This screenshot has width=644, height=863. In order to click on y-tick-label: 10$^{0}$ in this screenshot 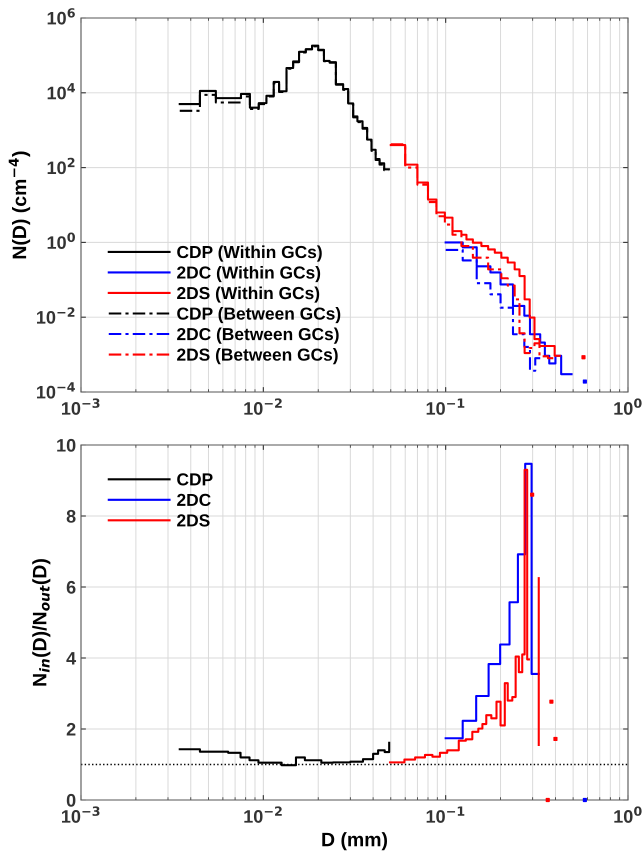, I will do `click(61, 240)`.